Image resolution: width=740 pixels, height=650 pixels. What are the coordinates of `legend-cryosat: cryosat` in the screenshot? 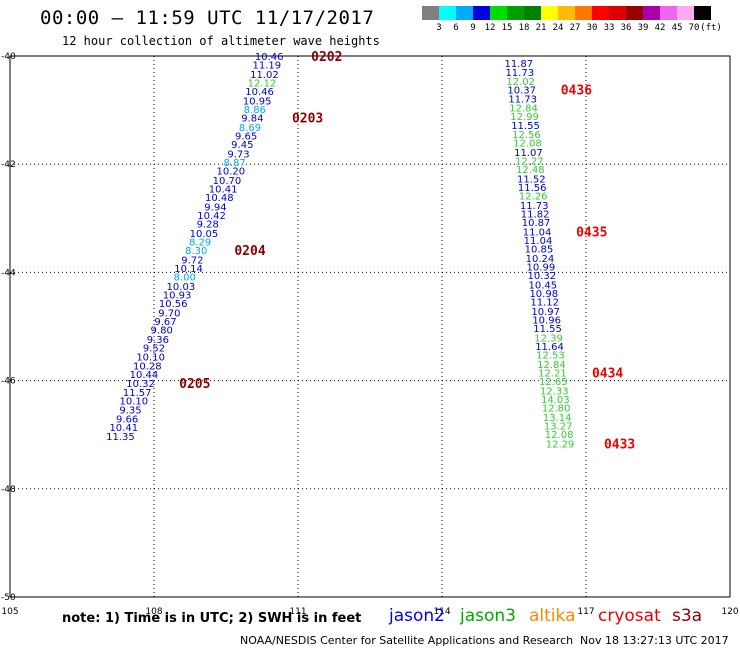 It's located at (629, 616).